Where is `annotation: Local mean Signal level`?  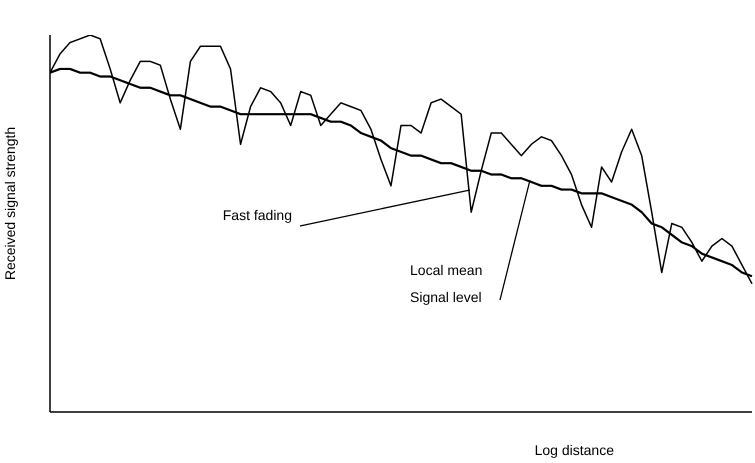 annotation: Local mean Signal level is located at coordinates (446, 283).